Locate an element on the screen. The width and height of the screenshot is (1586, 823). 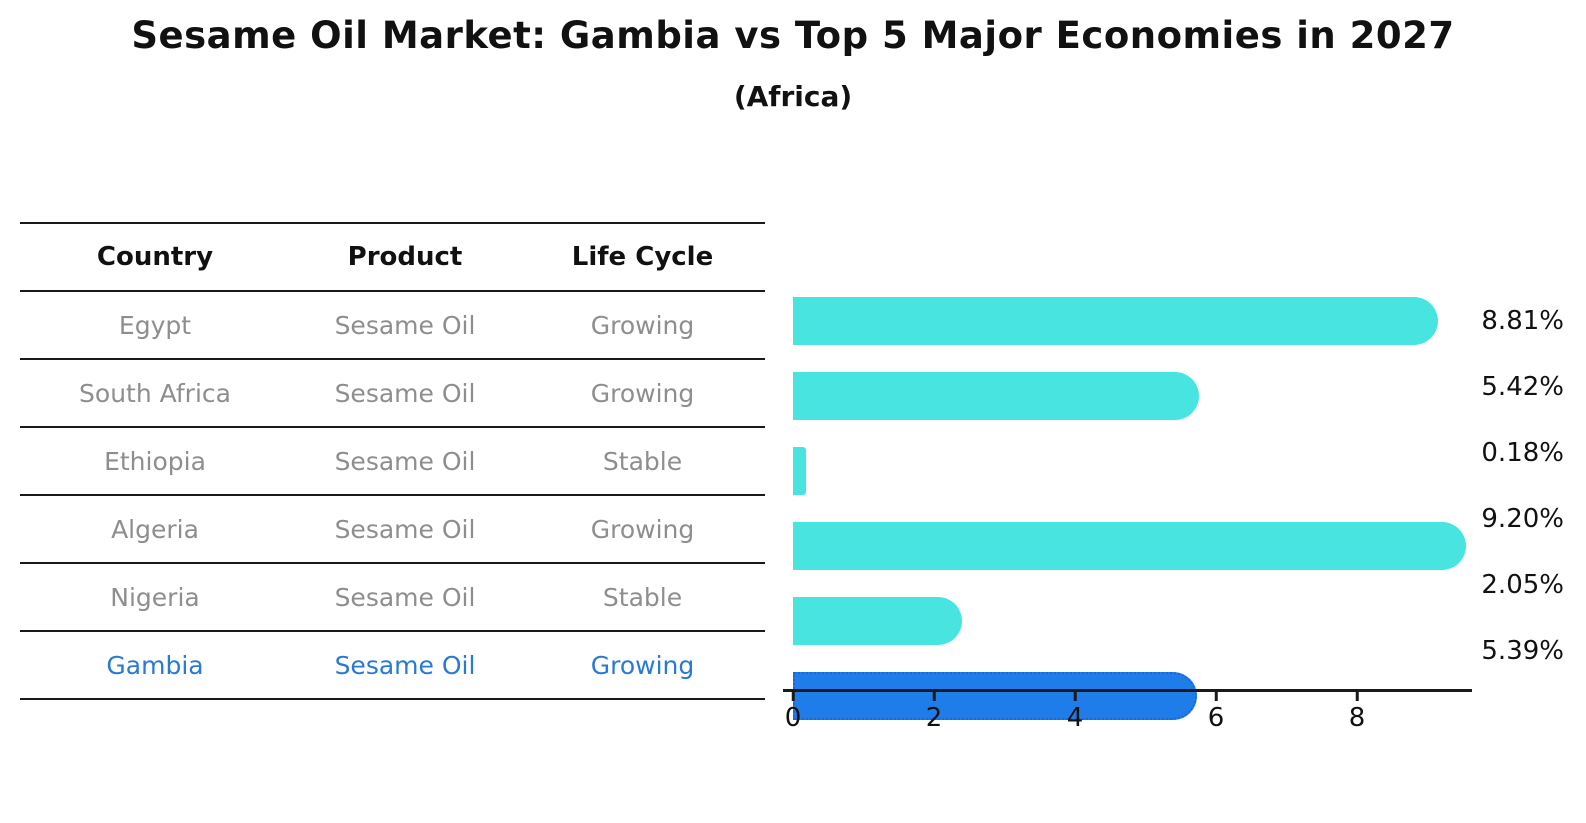
bar-value-label: 9.20% is located at coordinates (1522, 519).